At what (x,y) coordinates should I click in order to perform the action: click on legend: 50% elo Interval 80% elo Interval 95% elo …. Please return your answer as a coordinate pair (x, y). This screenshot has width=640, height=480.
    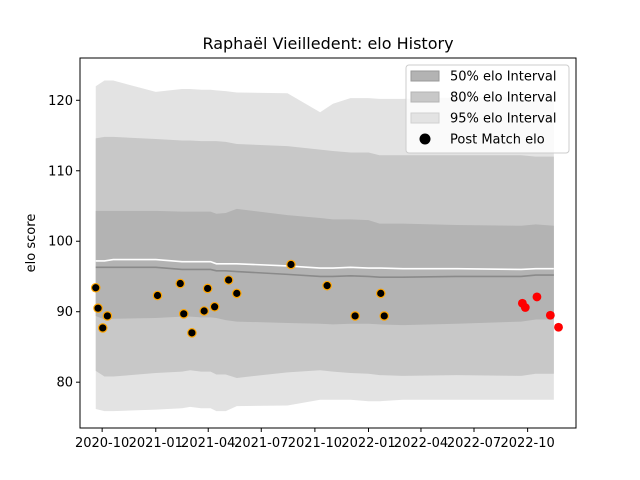
    Looking at the image, I should click on (487, 109).